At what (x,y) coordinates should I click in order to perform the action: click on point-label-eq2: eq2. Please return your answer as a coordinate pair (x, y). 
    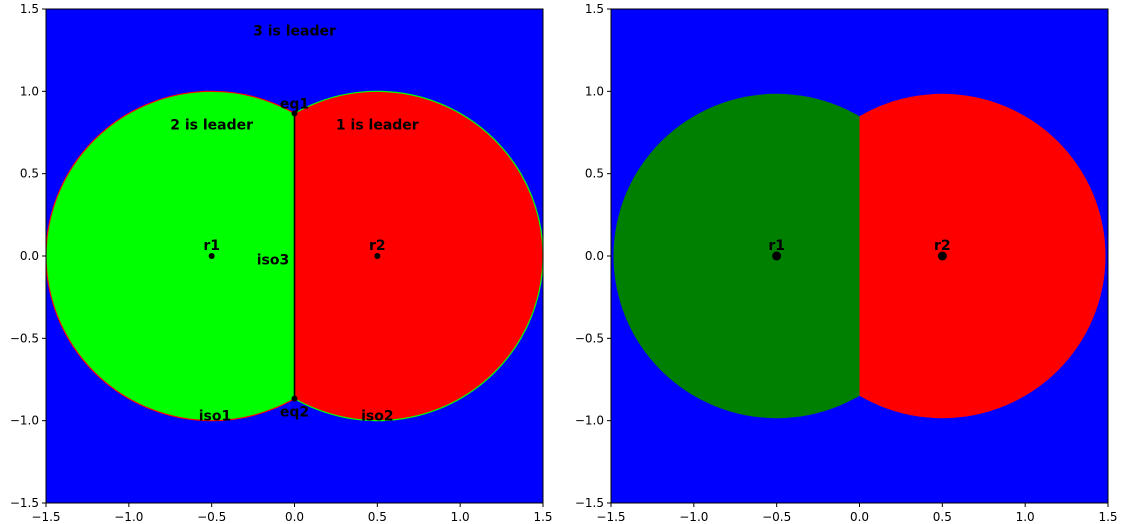
    Looking at the image, I should click on (294, 413).